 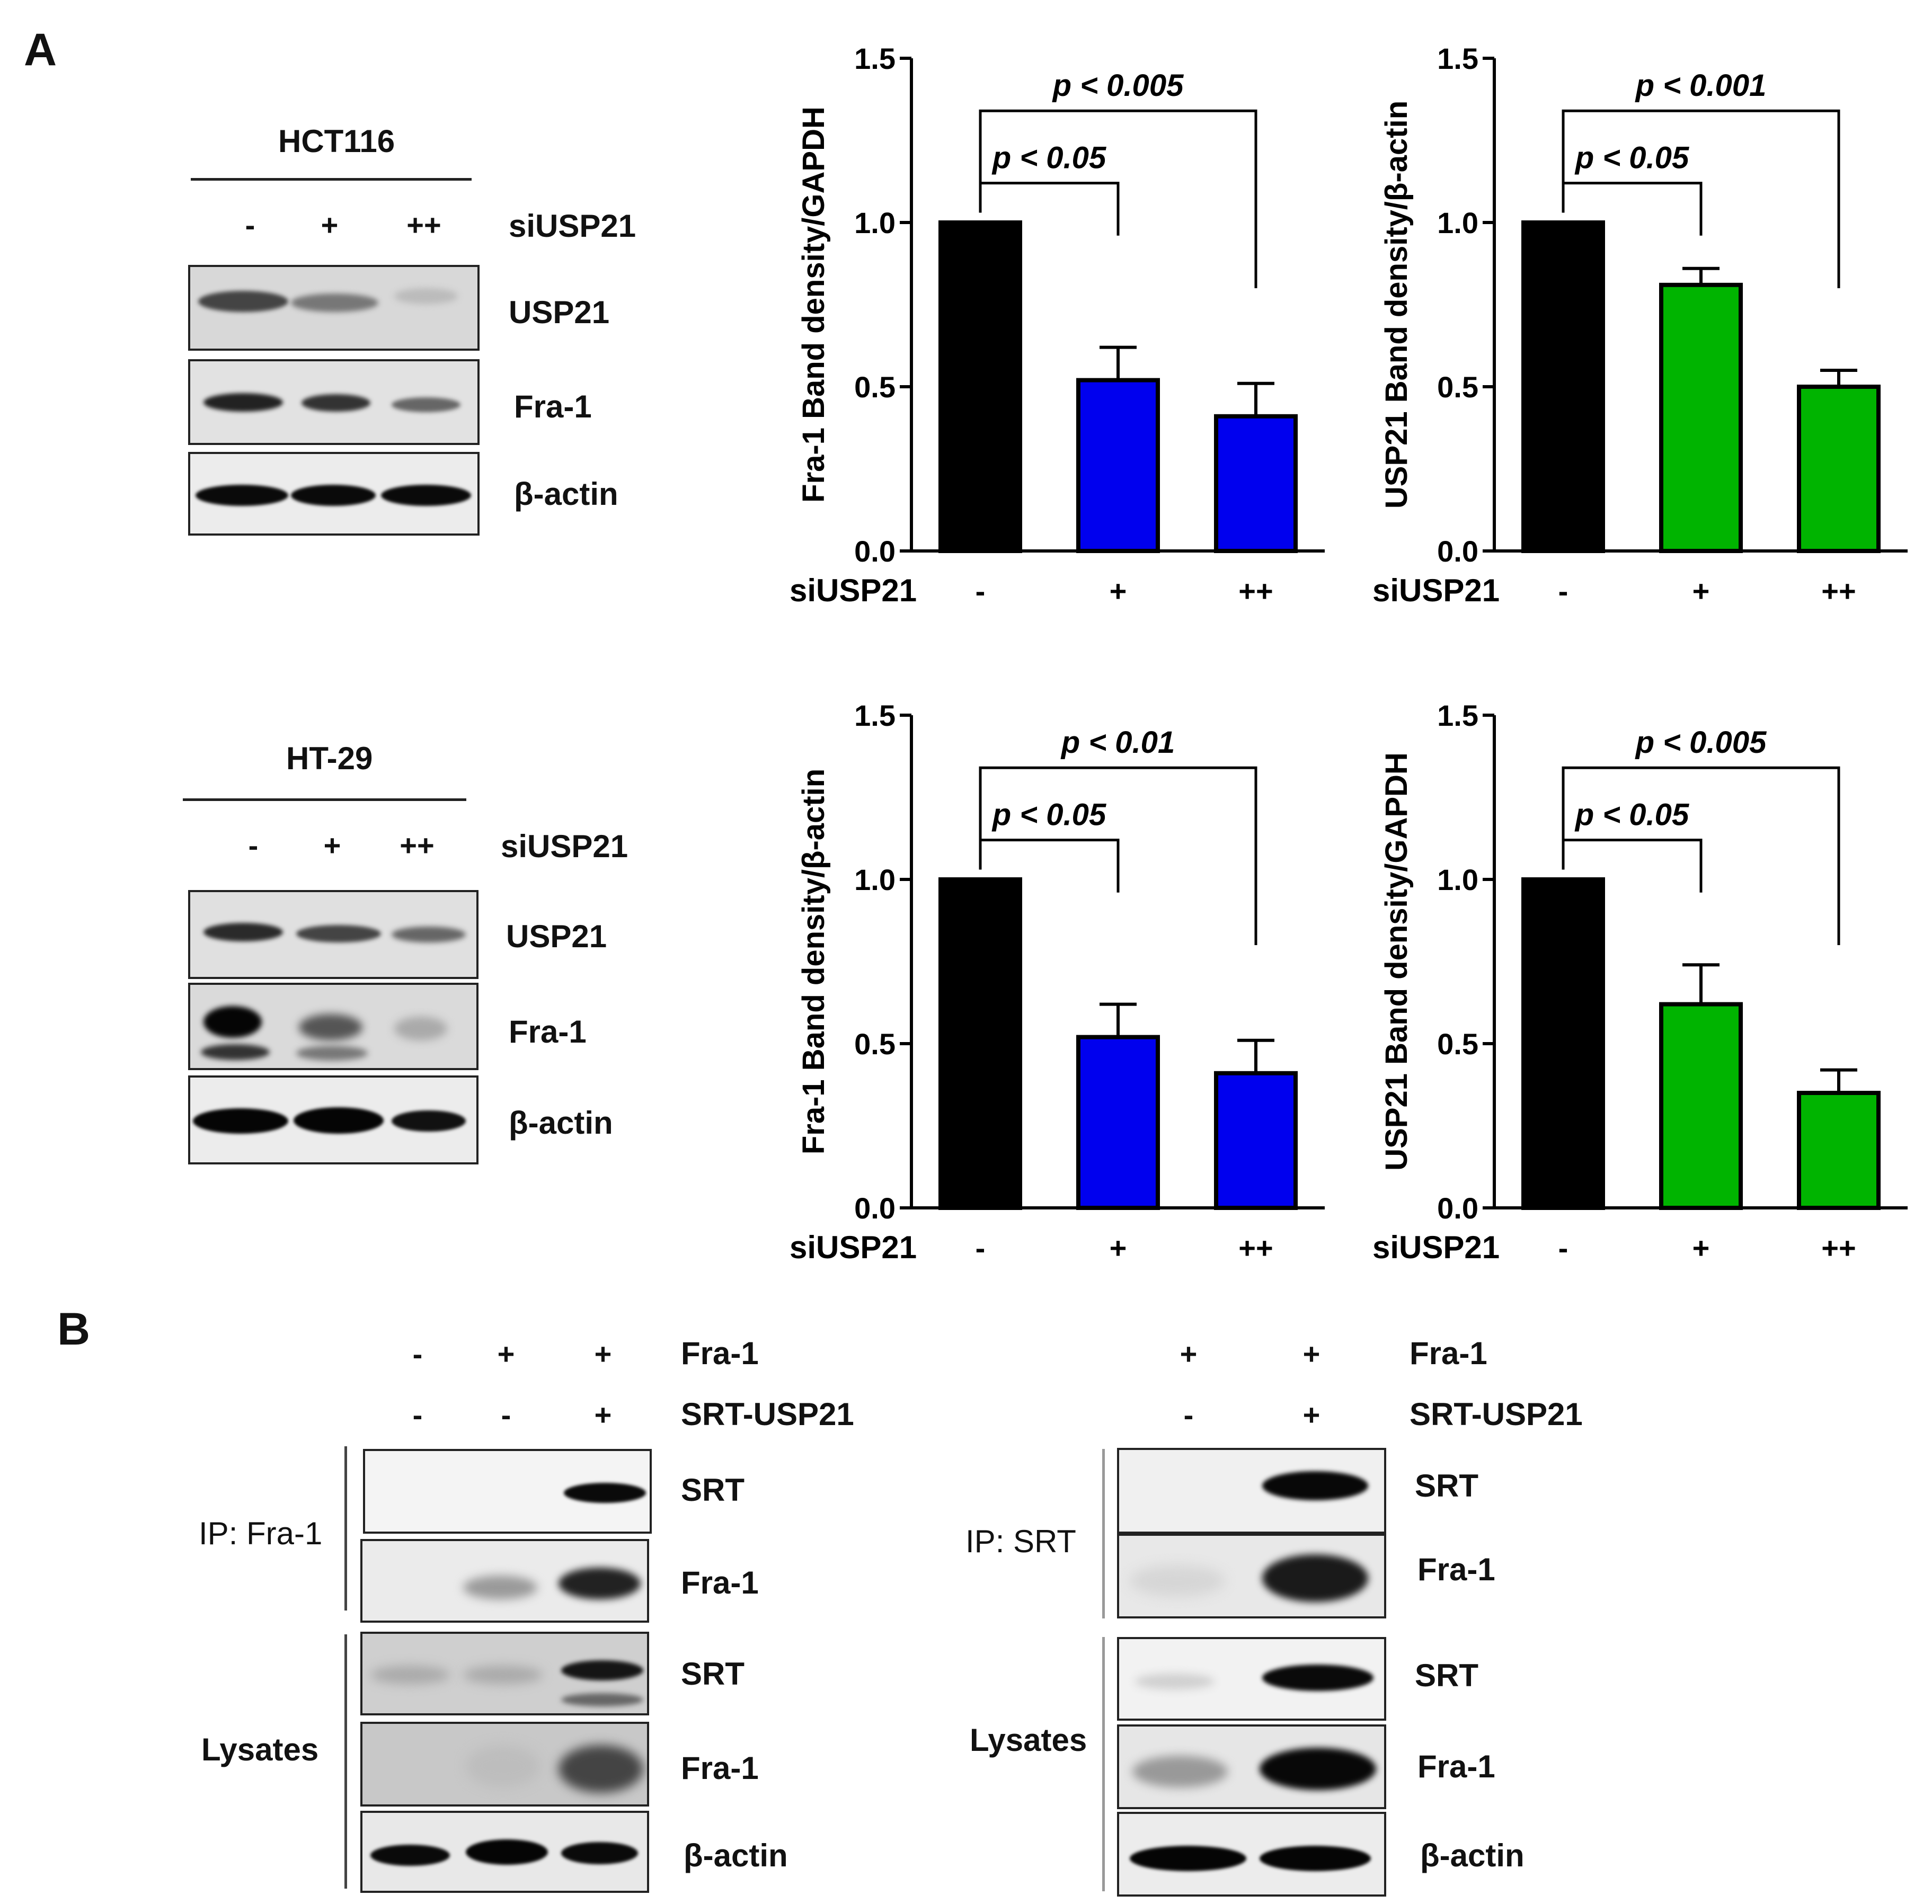 What do you see at coordinates (1021, 1541) in the screenshot?
I see `group-label: IP: SRT` at bounding box center [1021, 1541].